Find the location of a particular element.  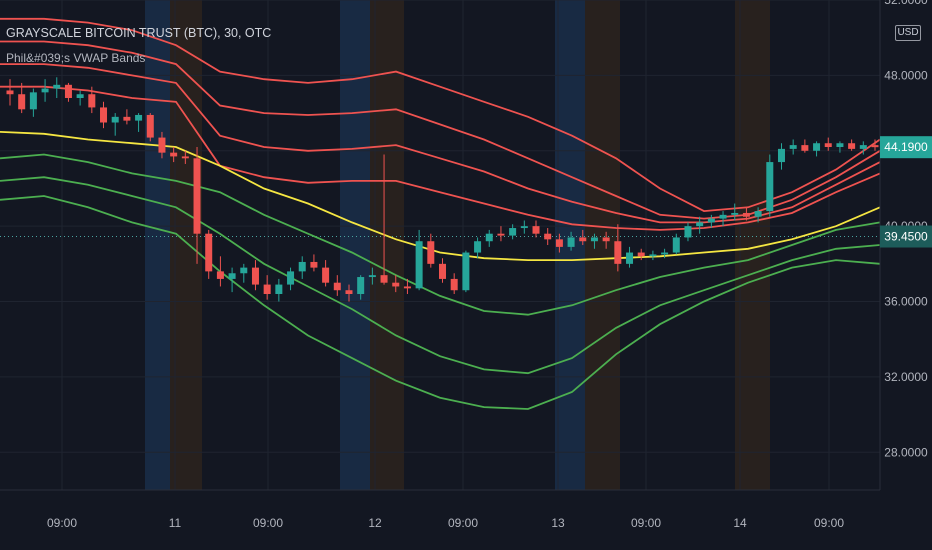

currency-badge: USD is located at coordinates (908, 33).